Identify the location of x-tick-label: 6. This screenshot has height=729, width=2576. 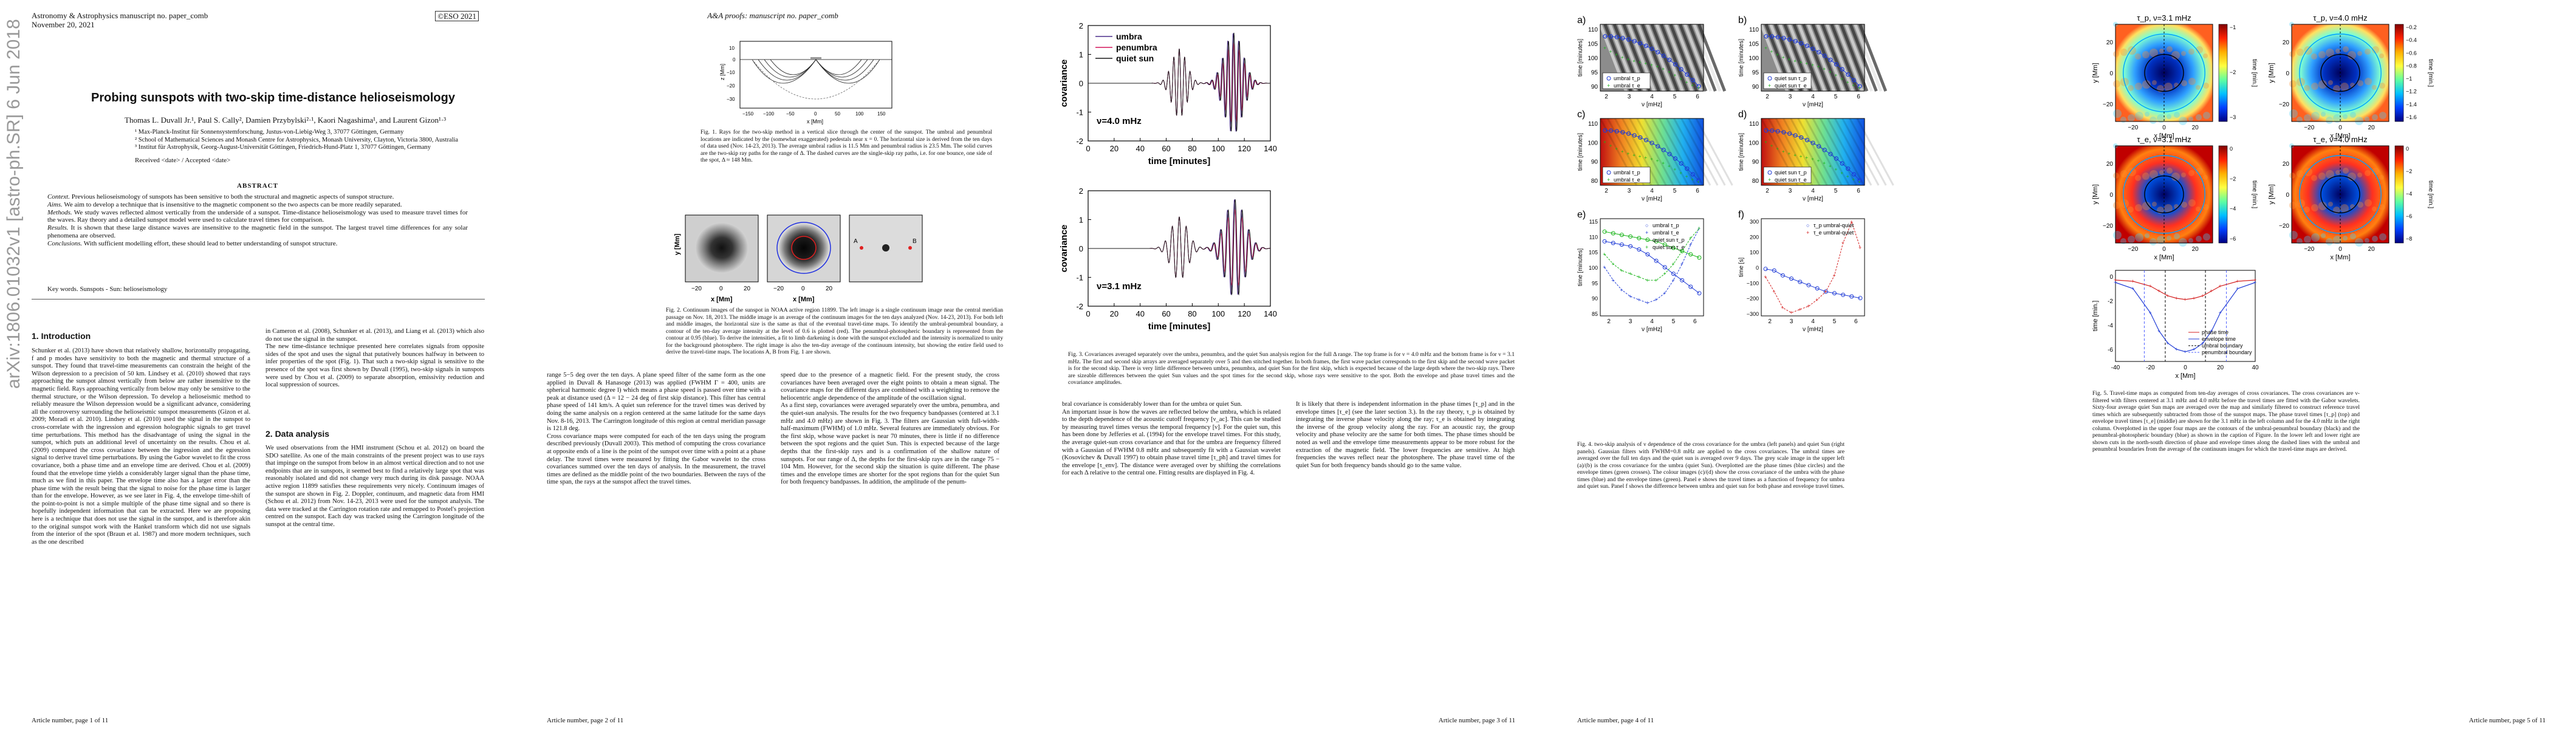
(1697, 191).